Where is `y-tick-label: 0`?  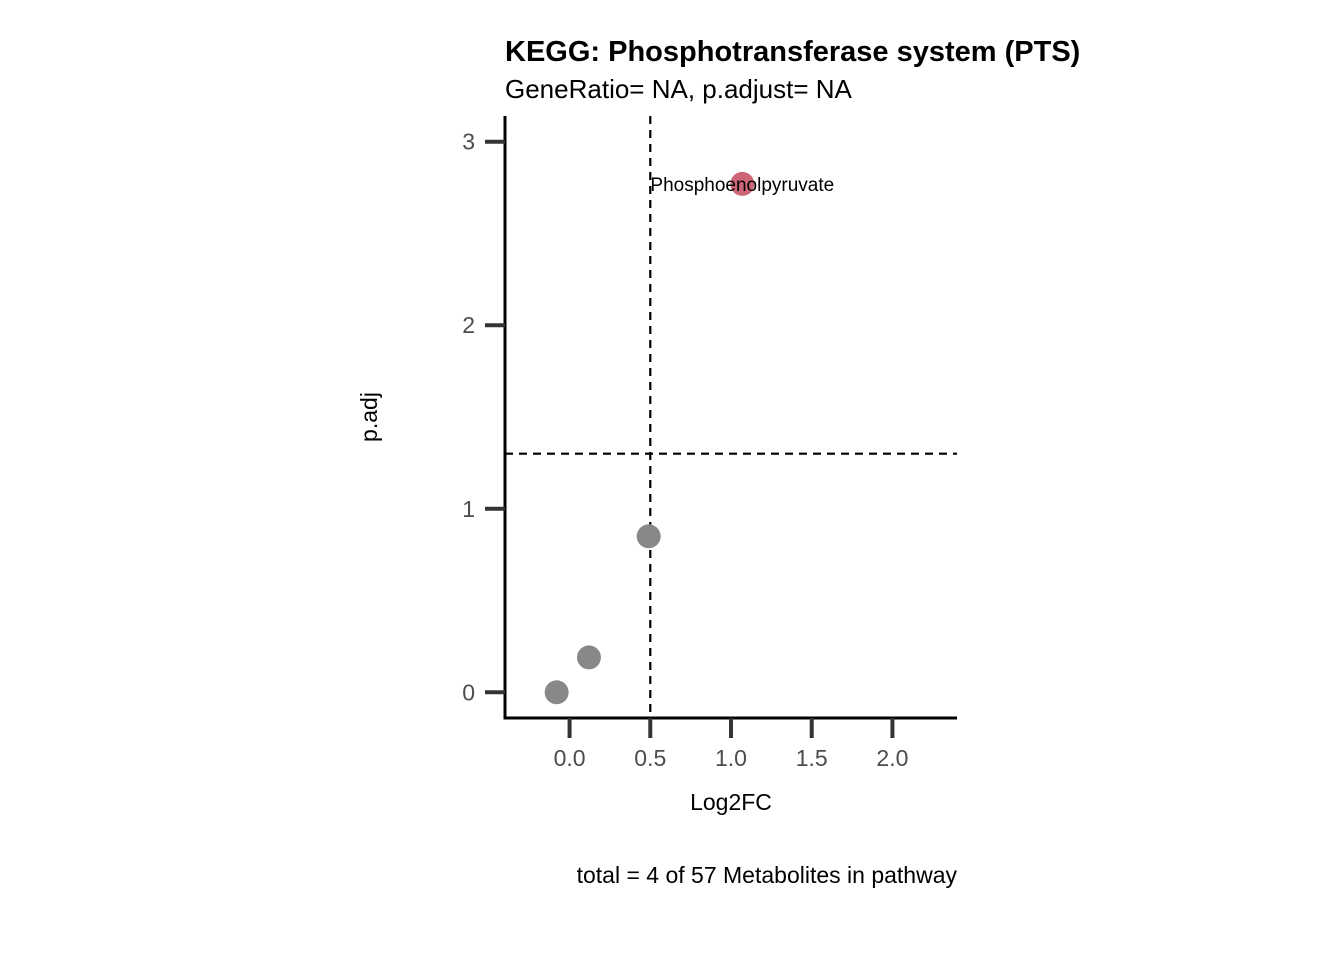
y-tick-label: 0 is located at coordinates (468, 692).